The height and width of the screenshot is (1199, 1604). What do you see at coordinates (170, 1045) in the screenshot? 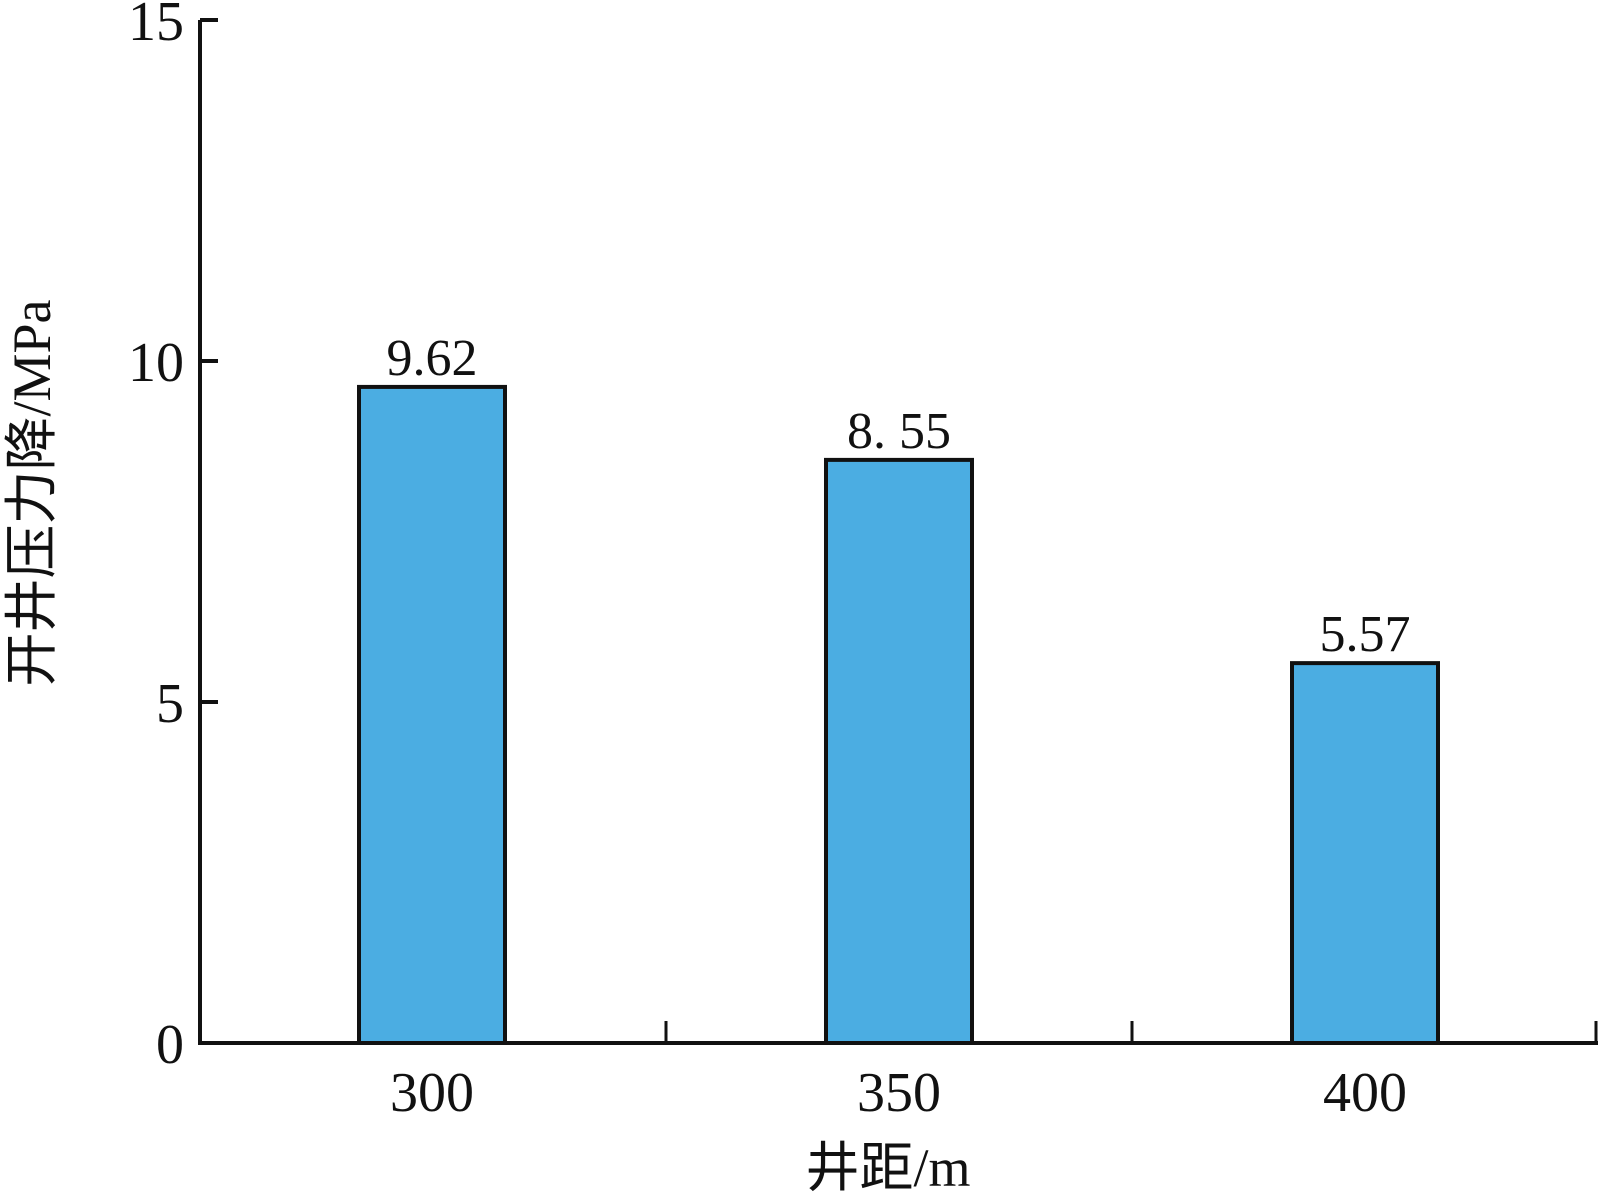
I see `y-tick-label: 0` at bounding box center [170, 1045].